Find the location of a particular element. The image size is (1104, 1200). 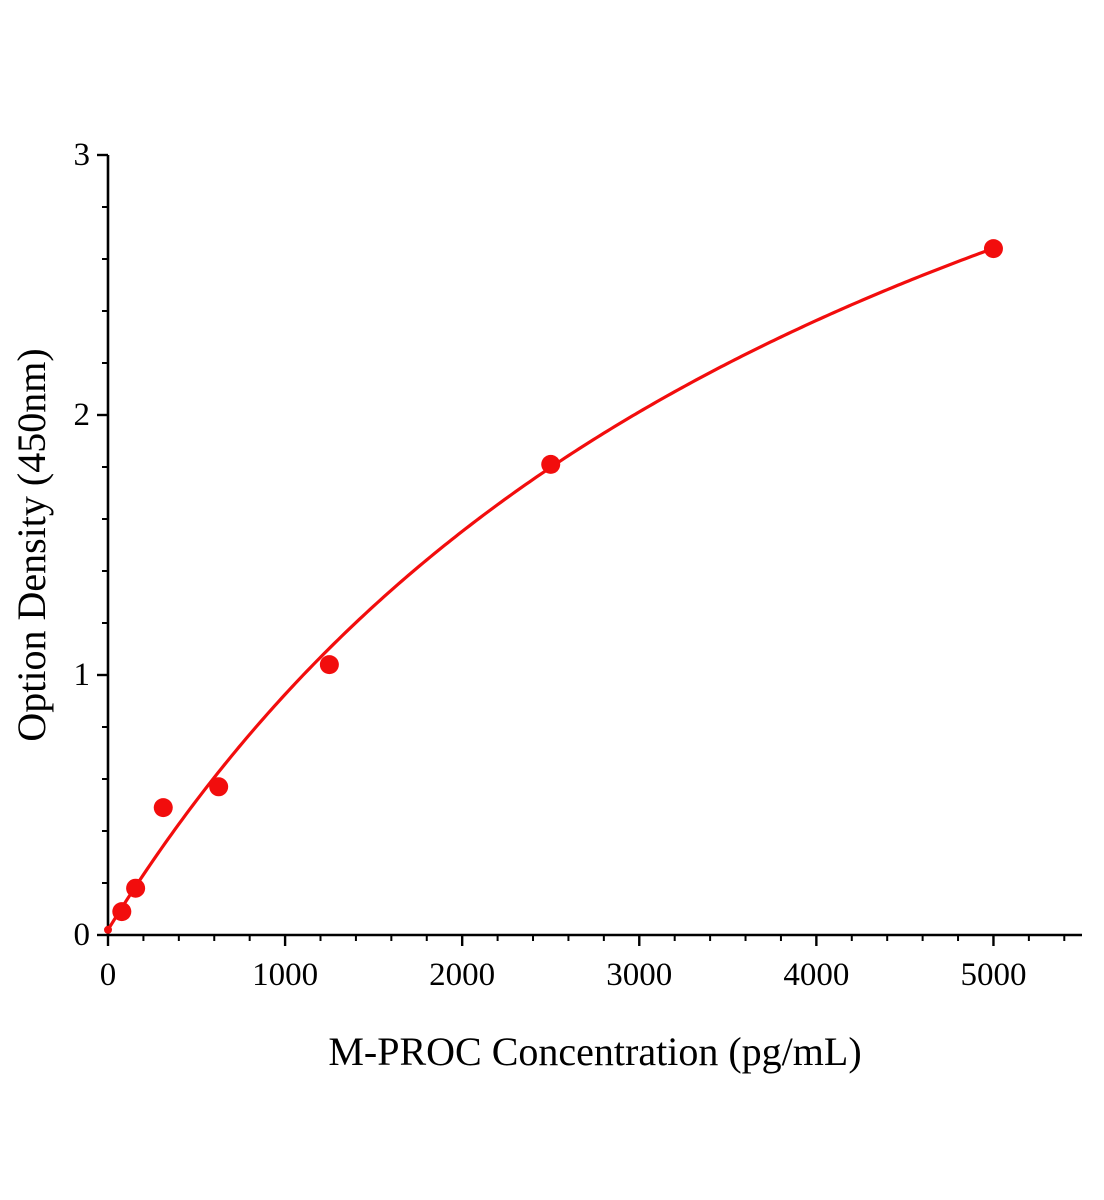

x-tick-label: 4000 is located at coordinates (816, 975).